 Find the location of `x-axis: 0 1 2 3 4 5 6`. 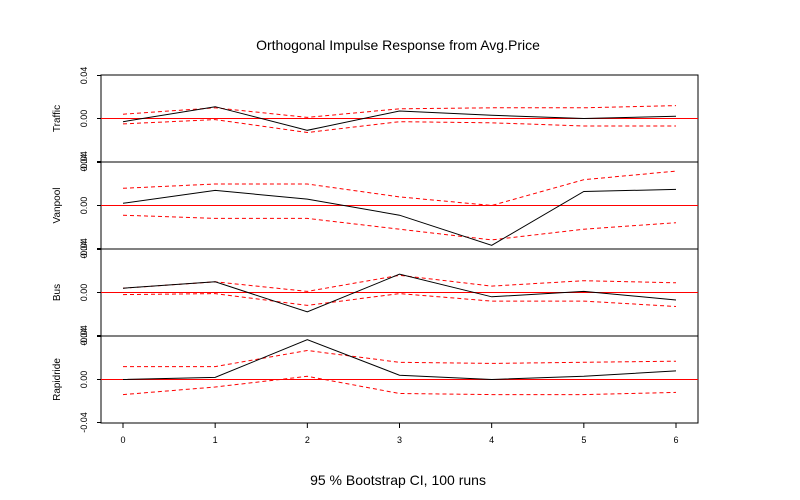

x-axis: 0 1 2 3 4 5 6 is located at coordinates (399, 434).